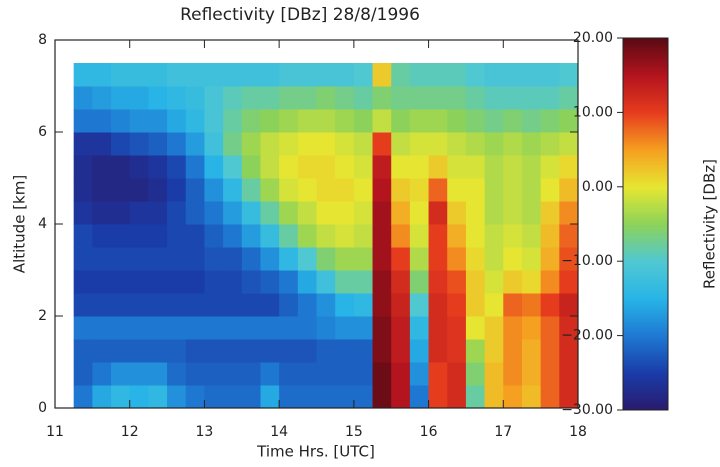 This screenshot has width=720, height=467. What do you see at coordinates (578, 432) in the screenshot?
I see `x-tick-label: 18` at bounding box center [578, 432].